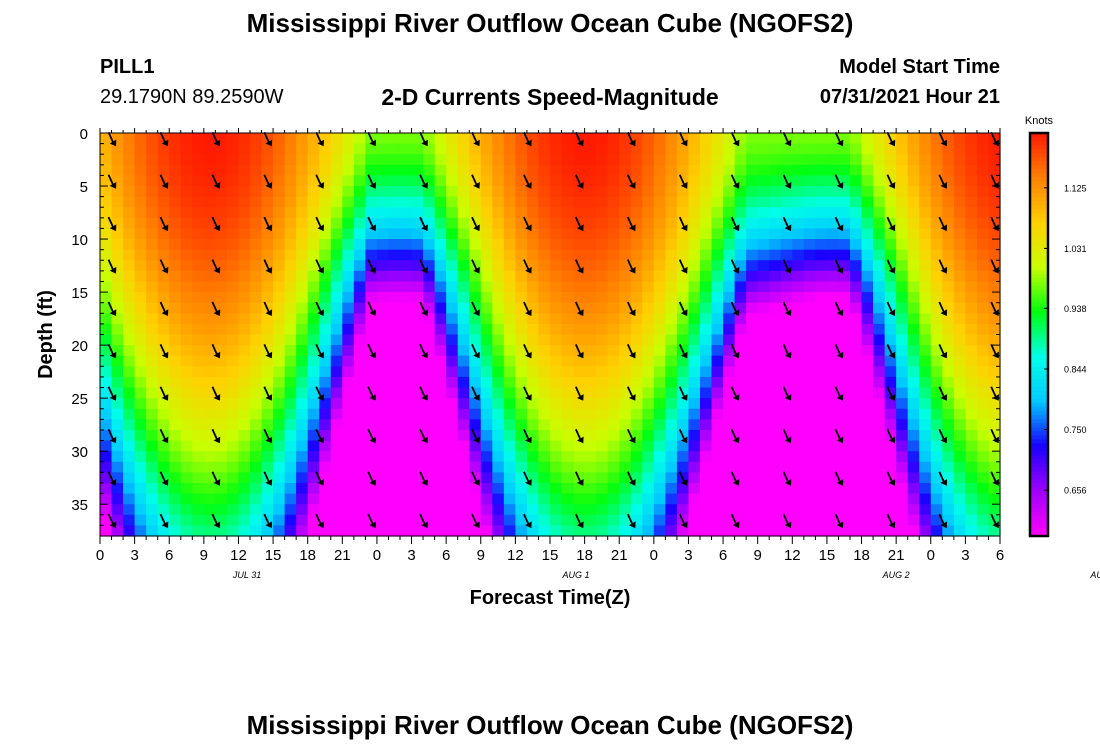 The image size is (1100, 750). Describe the element at coordinates (1075, 309) in the screenshot. I see `colorbar-tick-label: 0.938` at that location.